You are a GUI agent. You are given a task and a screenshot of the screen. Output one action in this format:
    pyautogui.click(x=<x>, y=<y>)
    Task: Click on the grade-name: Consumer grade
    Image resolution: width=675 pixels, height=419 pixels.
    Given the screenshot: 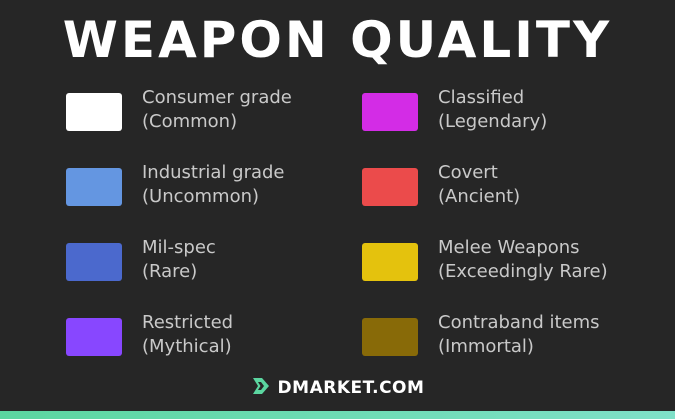 What is the action you would take?
    pyautogui.click(x=217, y=97)
    